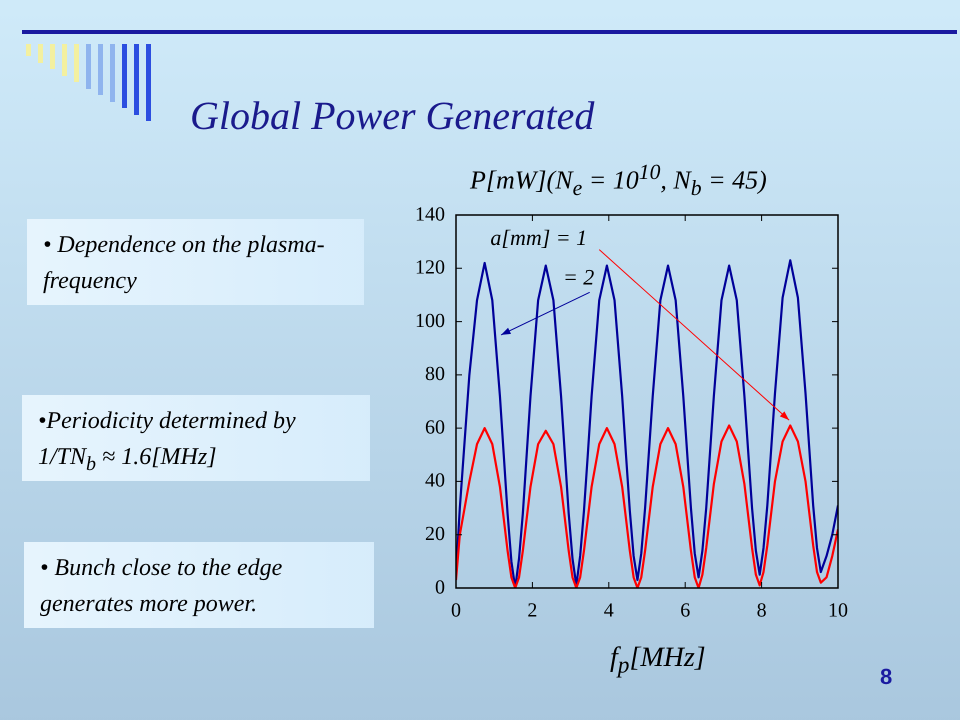 The height and width of the screenshot is (720, 960). Describe the element at coordinates (440, 587) in the screenshot. I see `y-tick-label: 0` at that location.